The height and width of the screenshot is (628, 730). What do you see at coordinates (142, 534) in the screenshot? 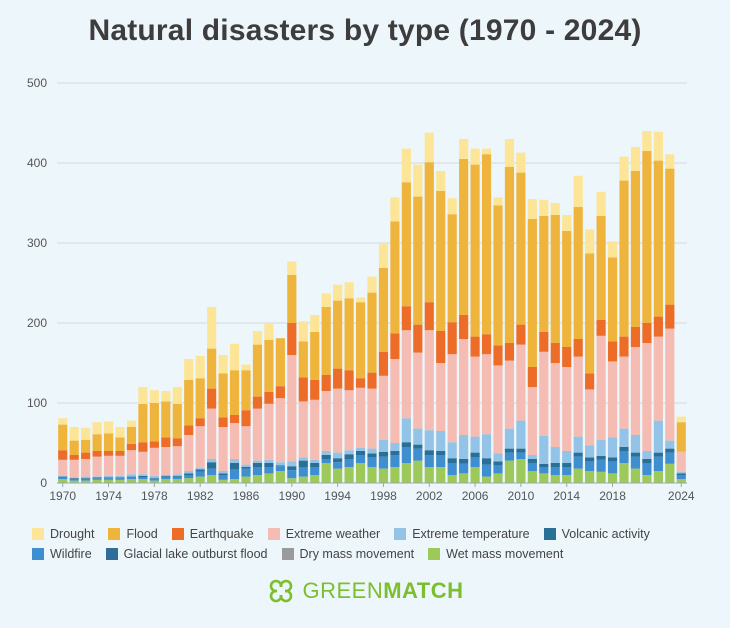
I see `legend-label: Flood` at bounding box center [142, 534].